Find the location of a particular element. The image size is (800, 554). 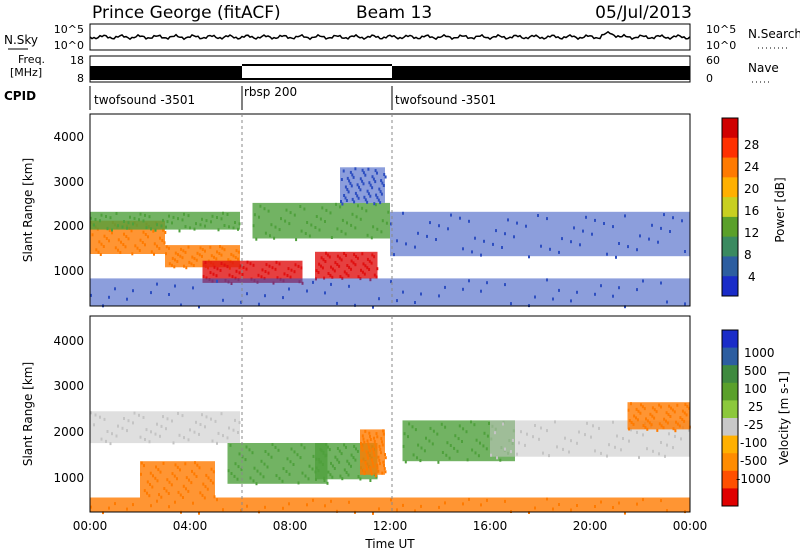

power-tick-8: 8 is located at coordinates (748, 255).